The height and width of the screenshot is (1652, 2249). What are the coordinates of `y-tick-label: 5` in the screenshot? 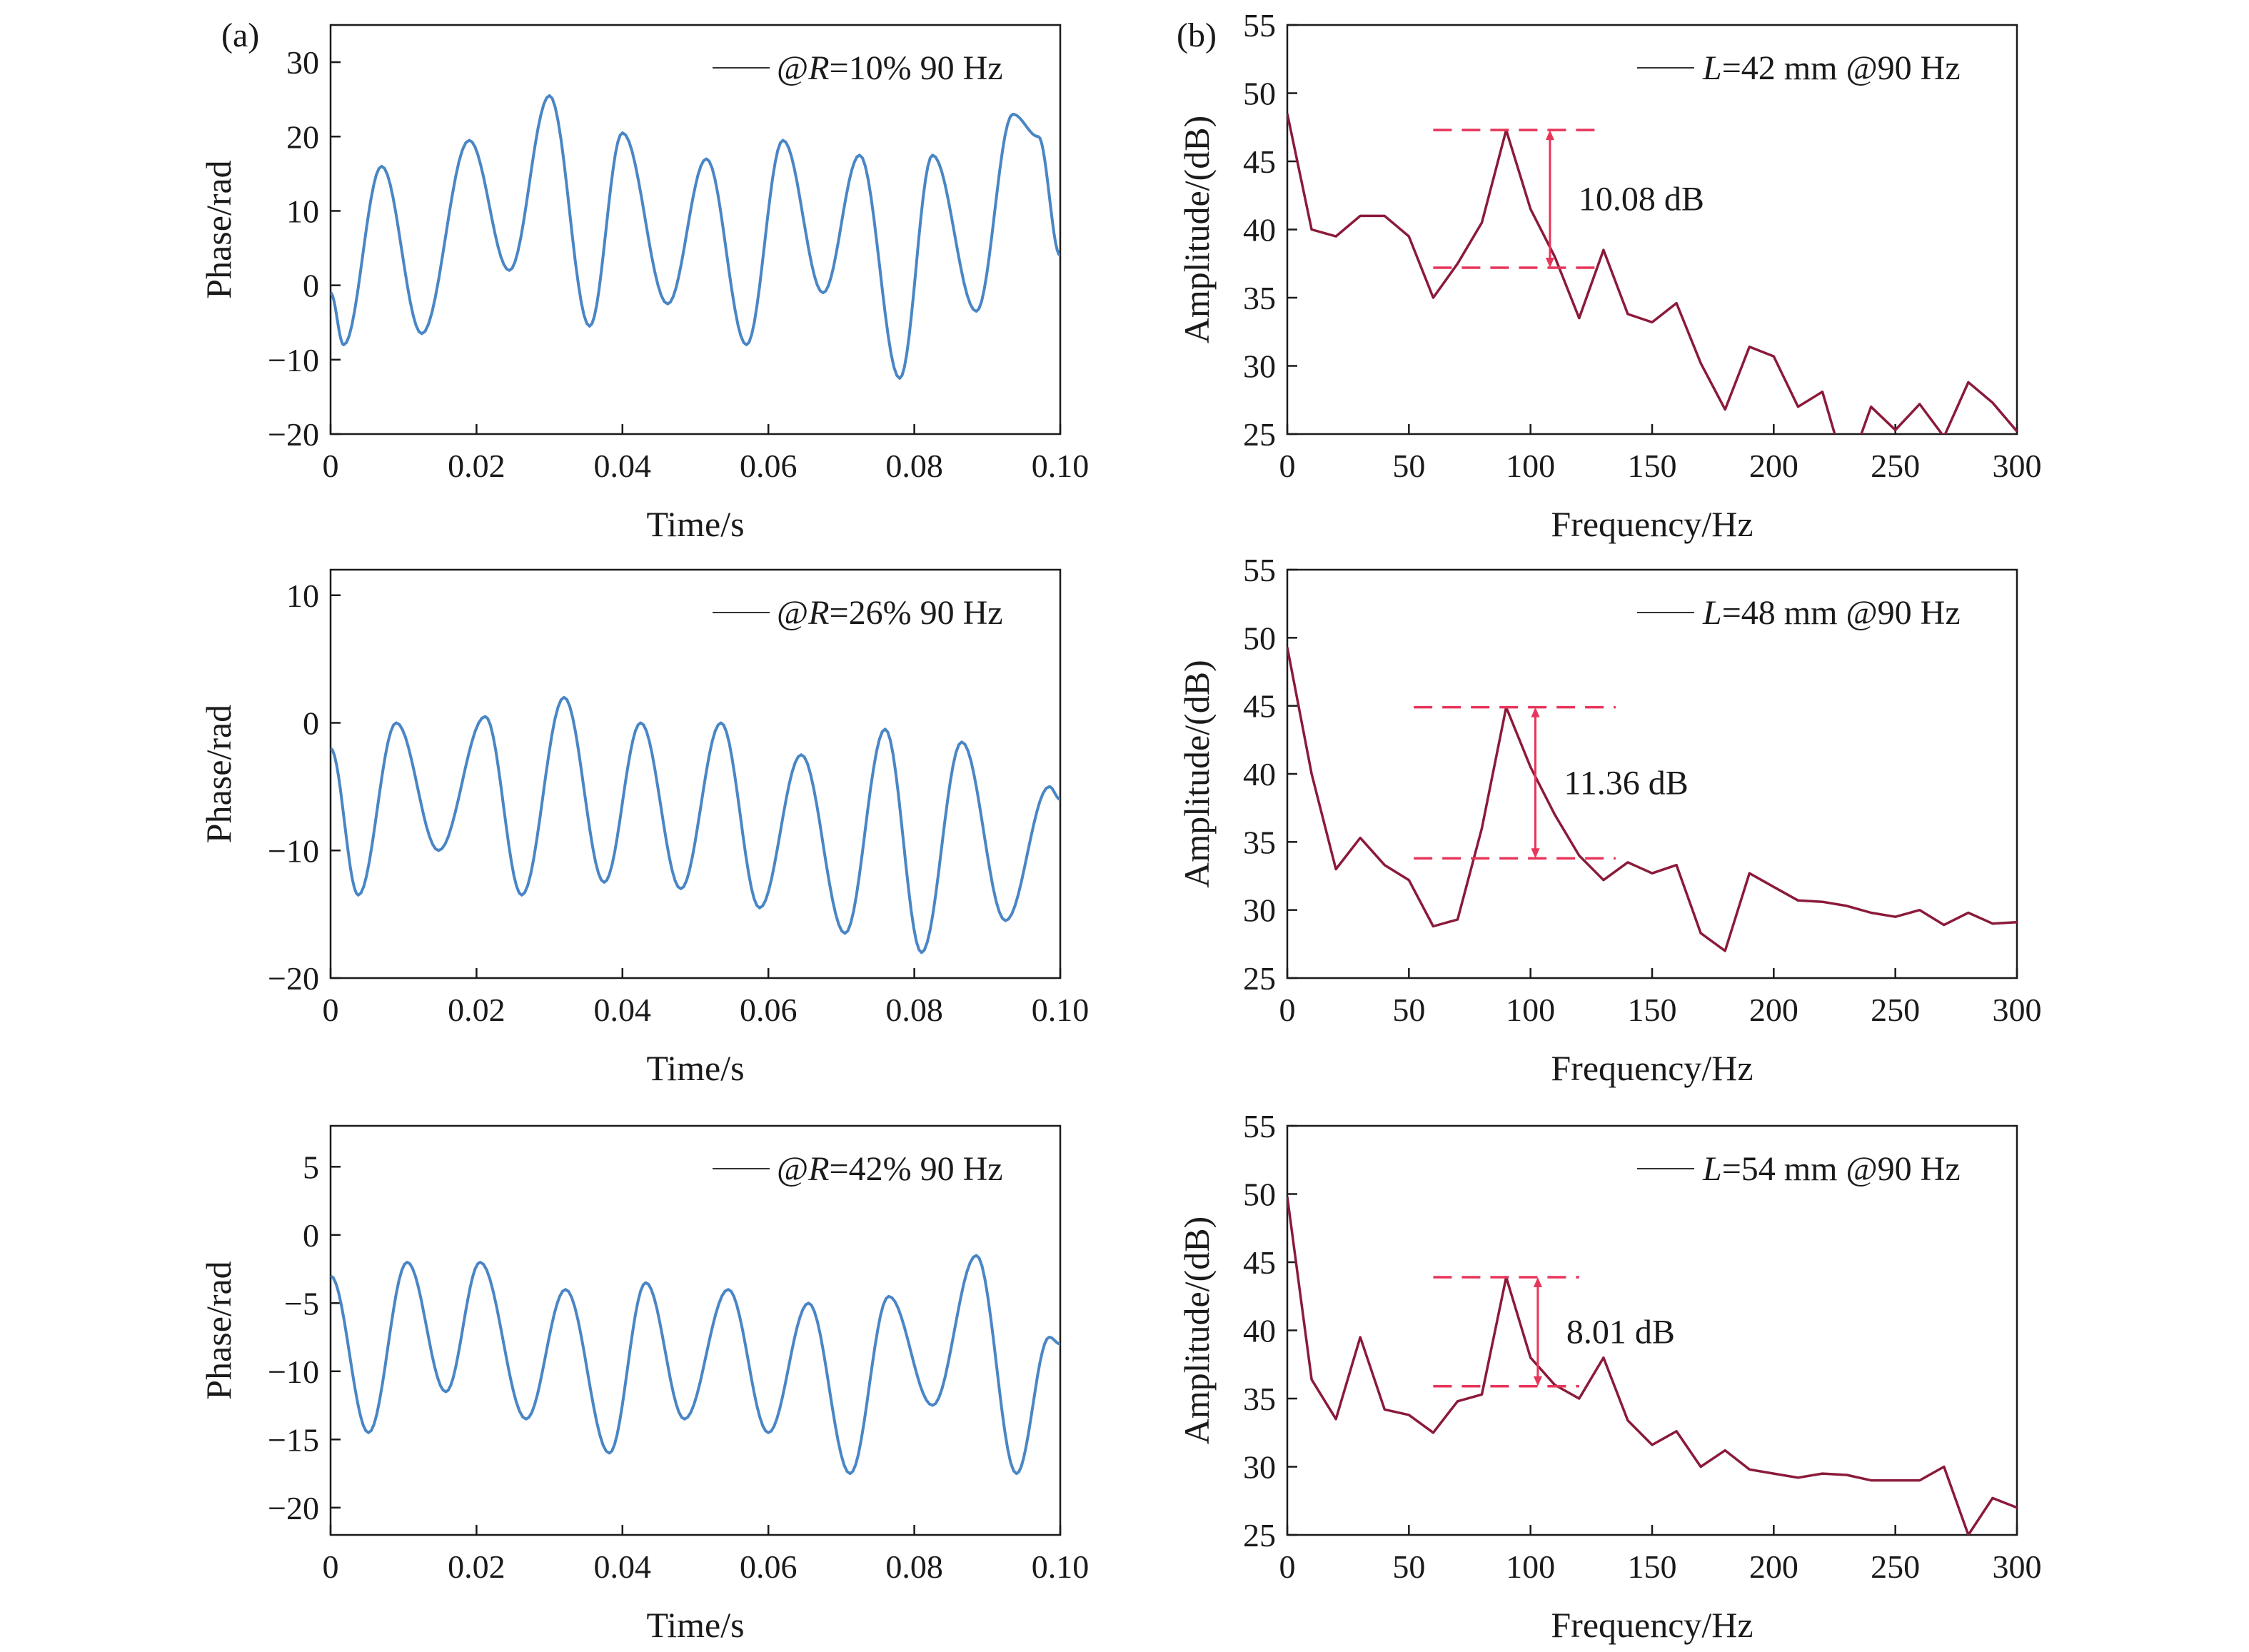 It's located at (311, 1167).